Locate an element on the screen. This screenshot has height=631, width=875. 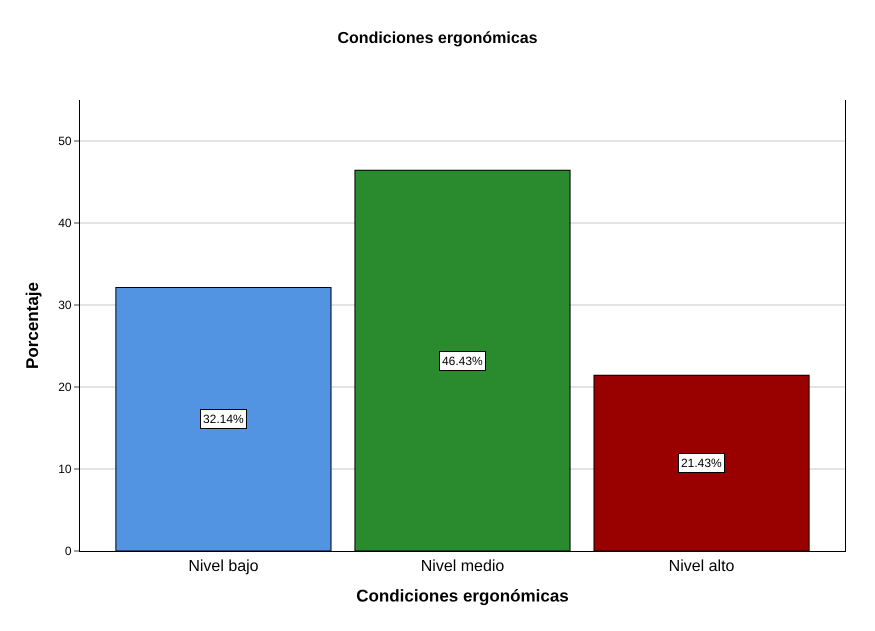
x-axis-title: Condiciones ergonómicas is located at coordinates (462, 596).